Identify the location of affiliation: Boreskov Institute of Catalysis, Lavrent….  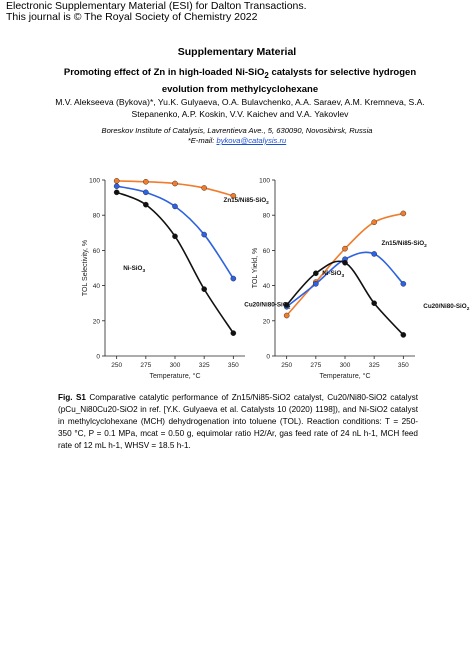
(237, 130).